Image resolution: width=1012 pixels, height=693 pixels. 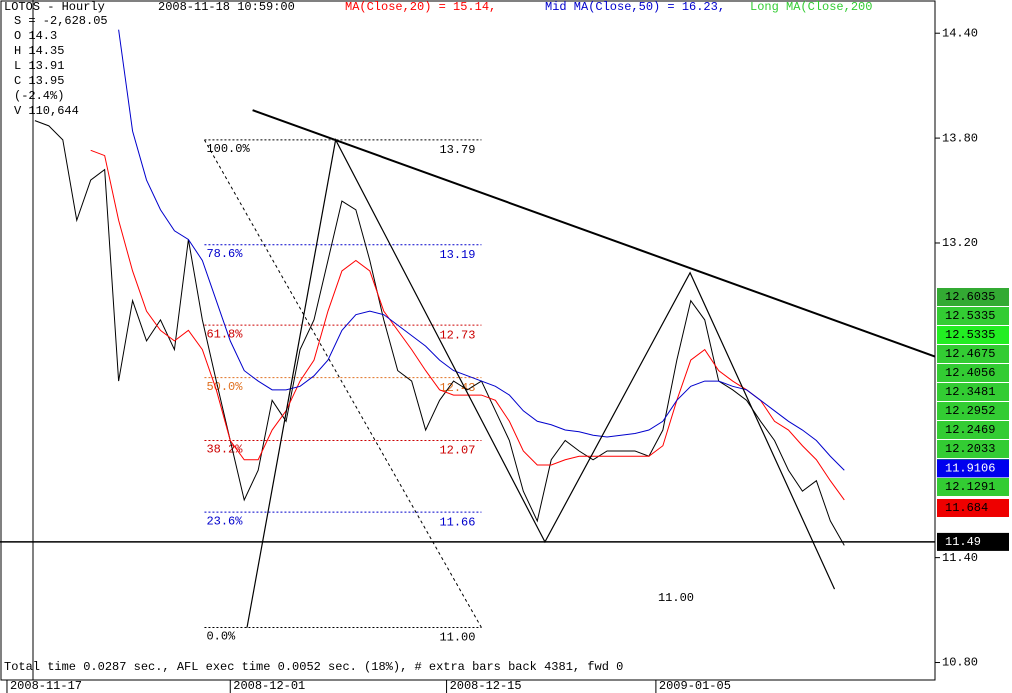 What do you see at coordinates (457, 638) in the screenshot?
I see `fib-value: 11.00` at bounding box center [457, 638].